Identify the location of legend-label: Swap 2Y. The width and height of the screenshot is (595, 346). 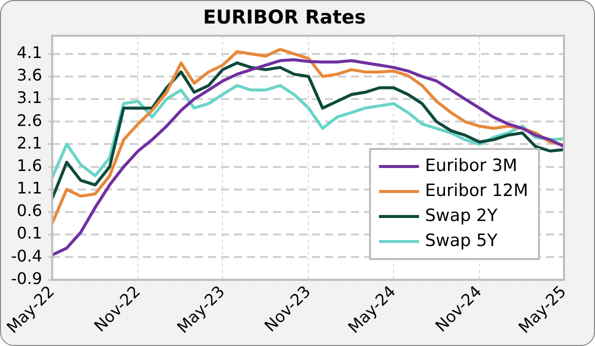
(461, 216).